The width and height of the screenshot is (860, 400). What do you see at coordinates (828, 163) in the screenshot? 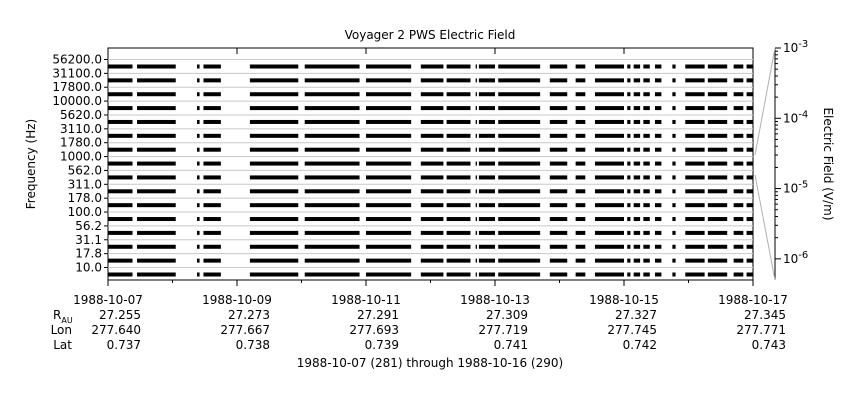
I see `colorbar-label: Electric Field (V/m)` at bounding box center [828, 163].